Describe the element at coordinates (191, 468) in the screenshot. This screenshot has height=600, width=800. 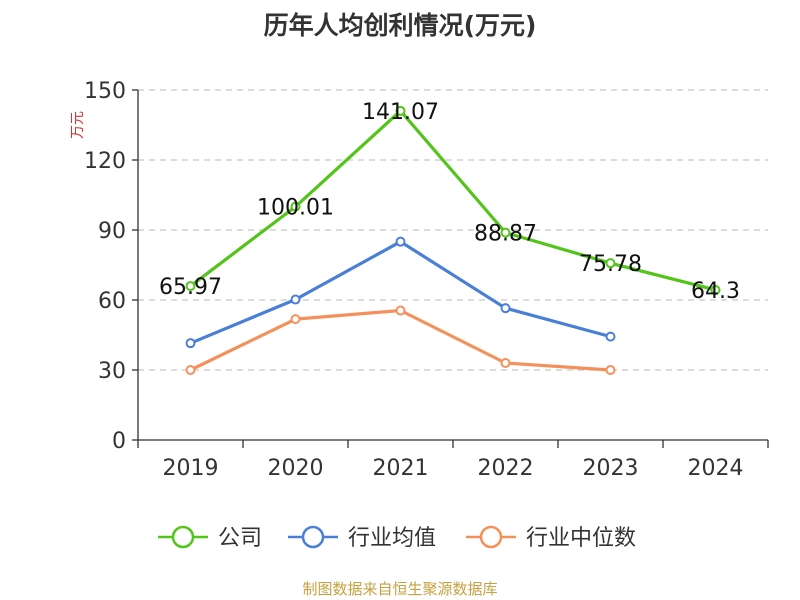
I see `x-tick-label: 2019` at that location.